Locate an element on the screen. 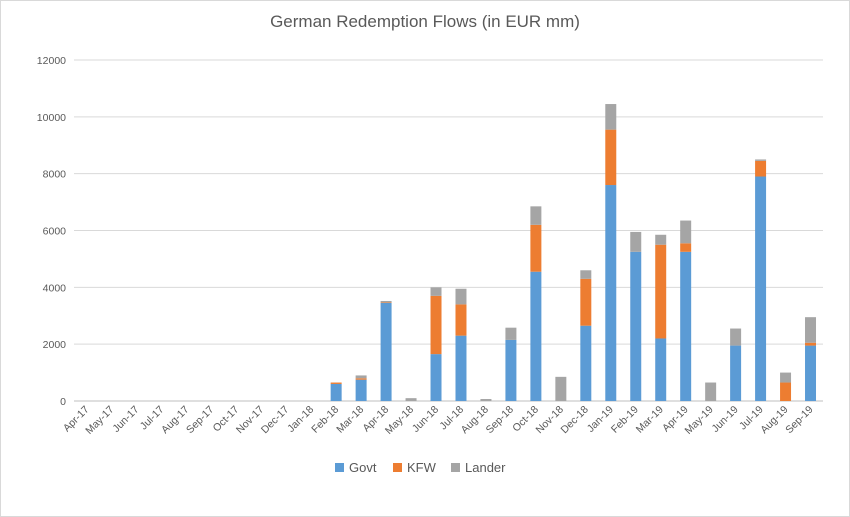  y-tick-label: 6000 is located at coordinates (55, 232).